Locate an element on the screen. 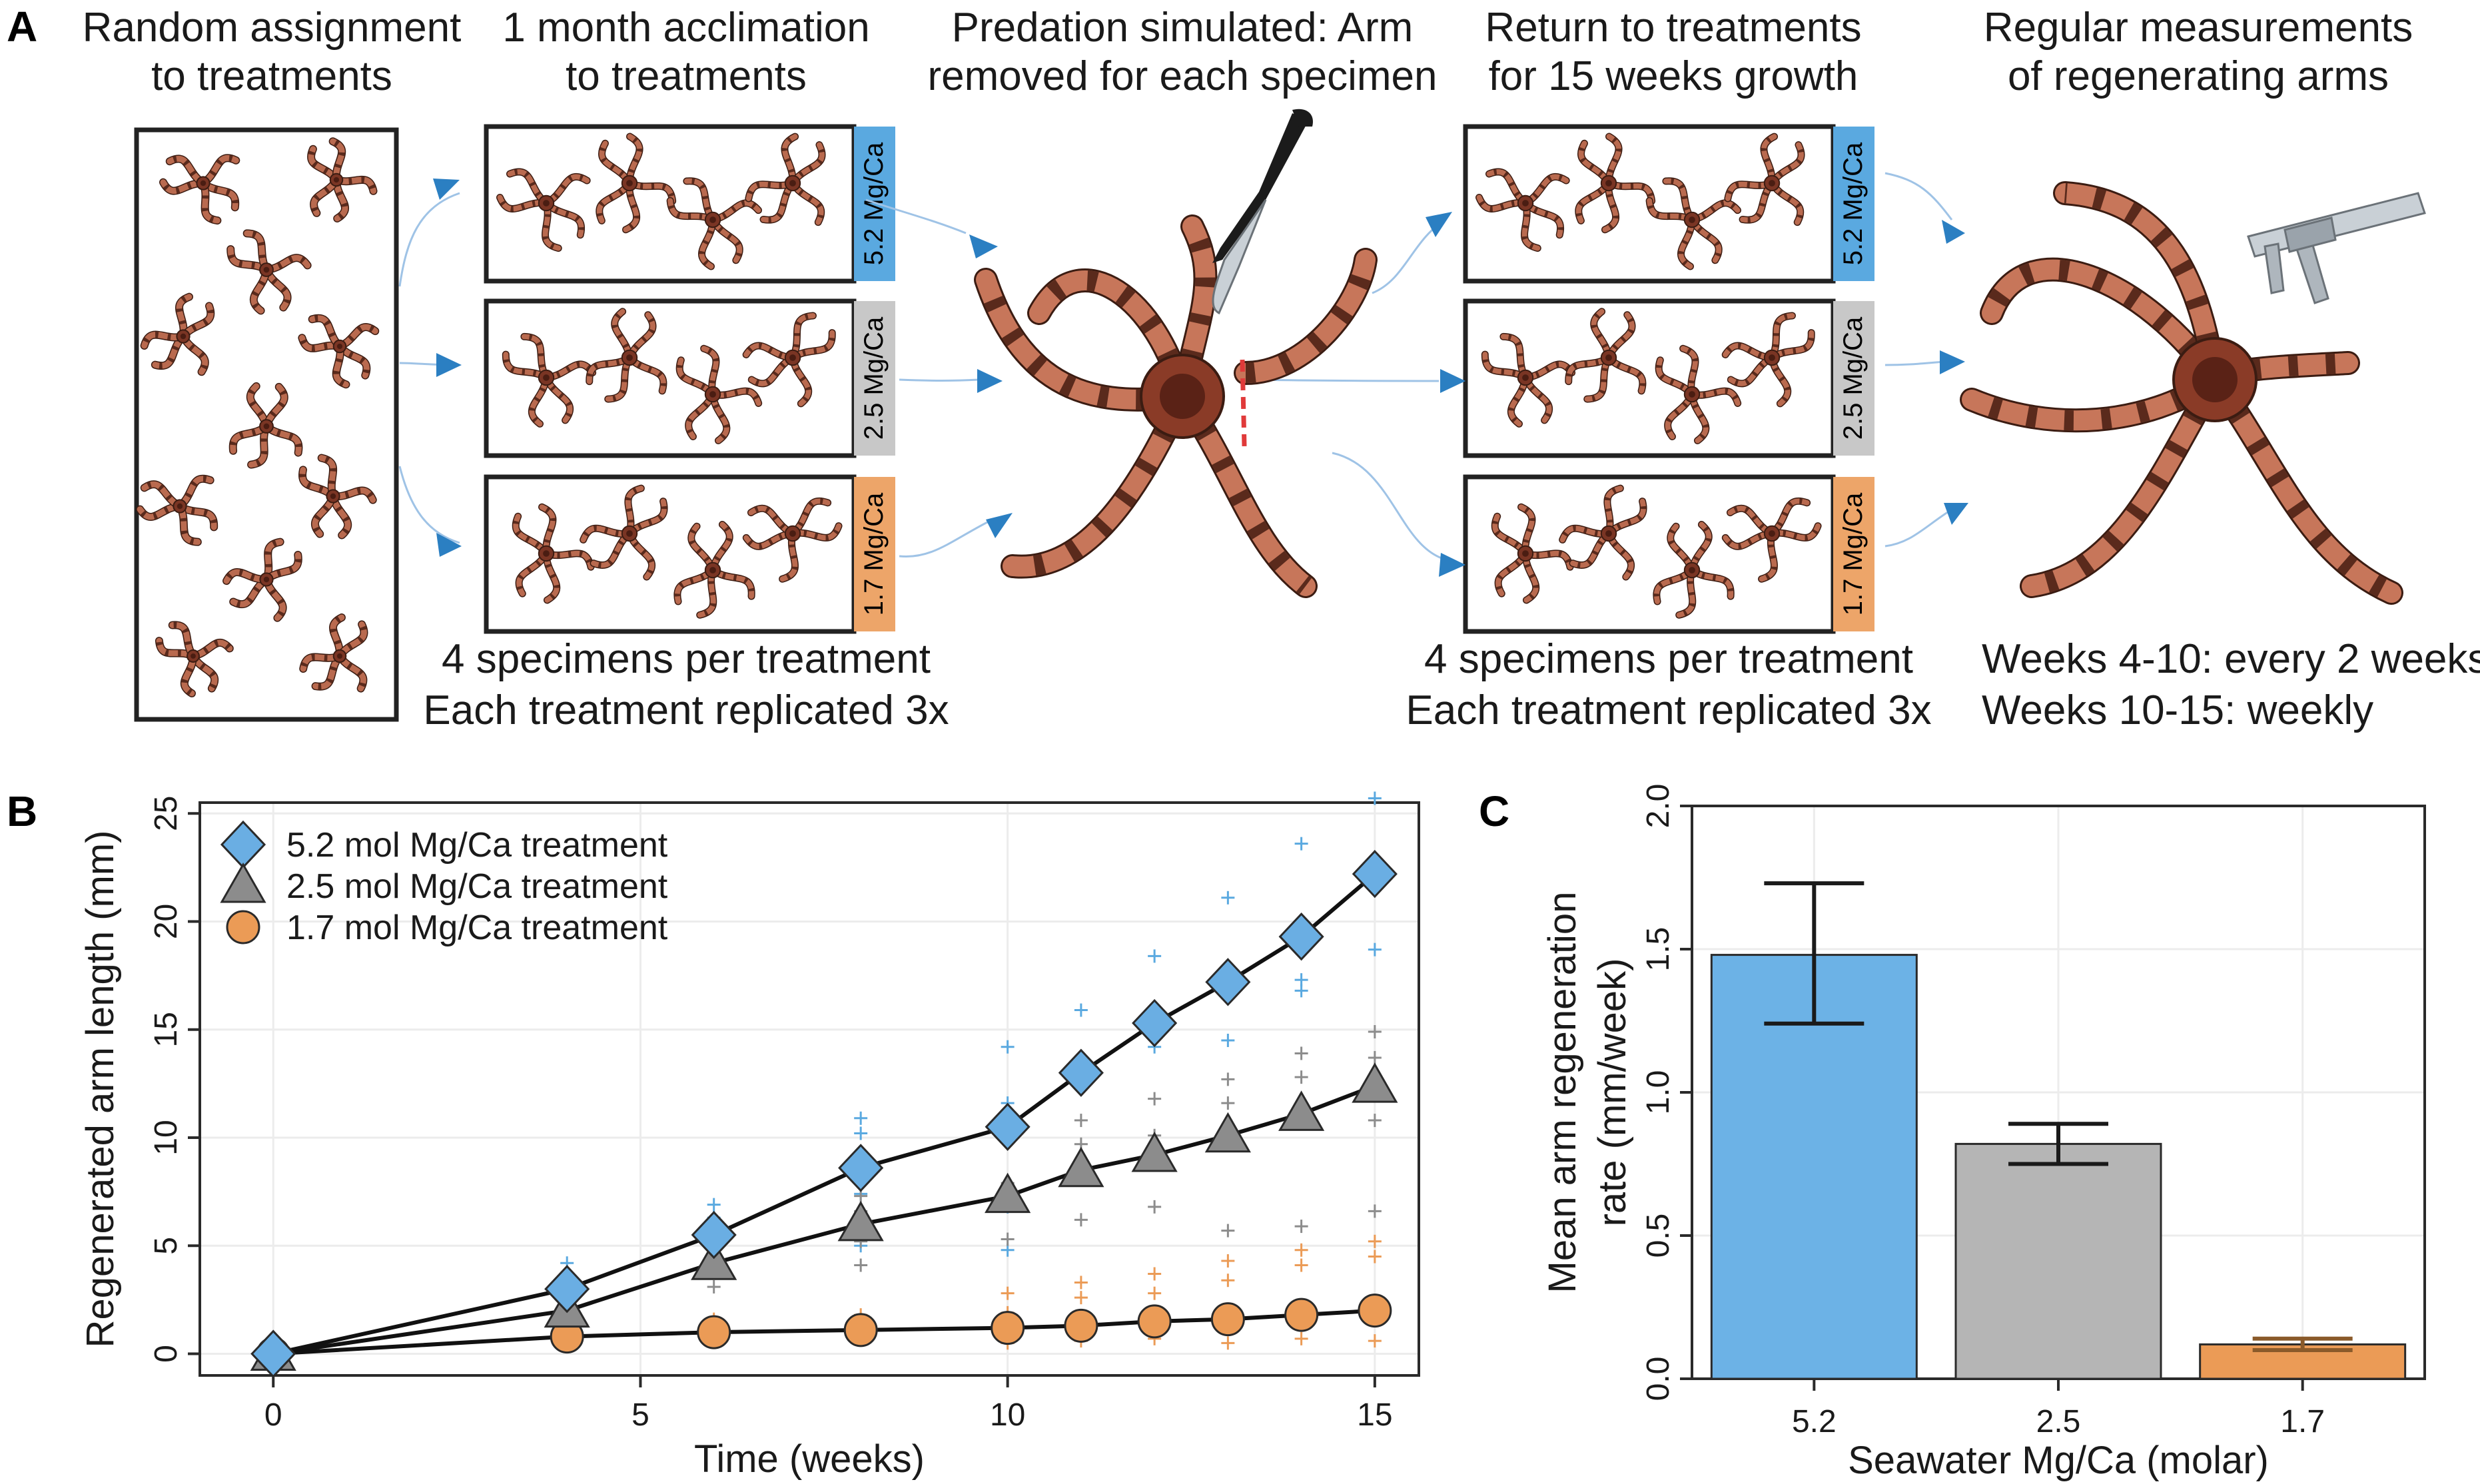 The height and width of the screenshot is (1484, 2480). measured-star-body is located at coordinates (2181, 393).